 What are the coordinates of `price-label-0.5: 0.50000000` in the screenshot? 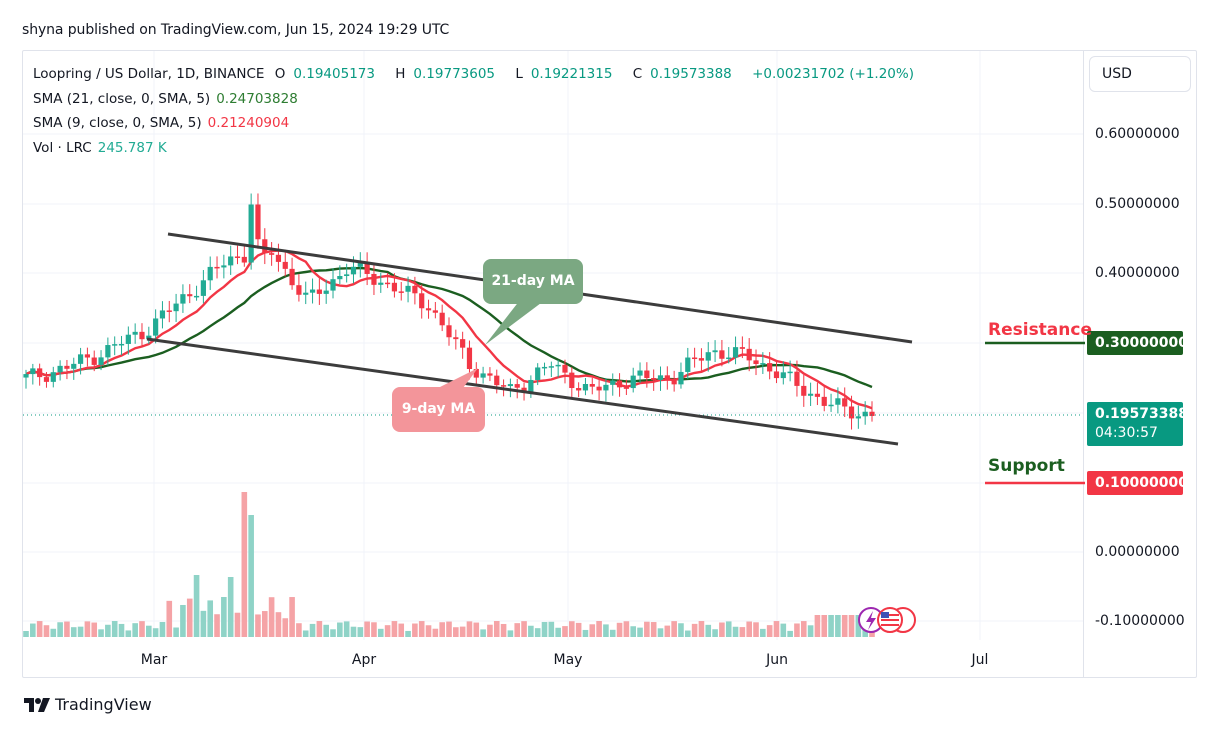 It's located at (1137, 204).